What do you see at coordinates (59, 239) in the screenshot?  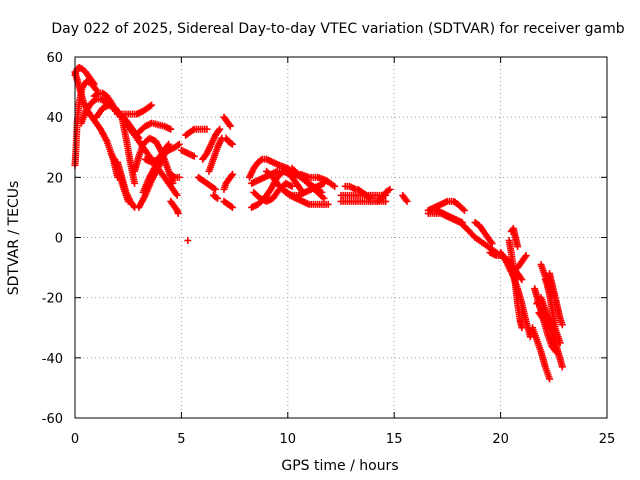 I see `y-tick-label: 0` at bounding box center [59, 239].